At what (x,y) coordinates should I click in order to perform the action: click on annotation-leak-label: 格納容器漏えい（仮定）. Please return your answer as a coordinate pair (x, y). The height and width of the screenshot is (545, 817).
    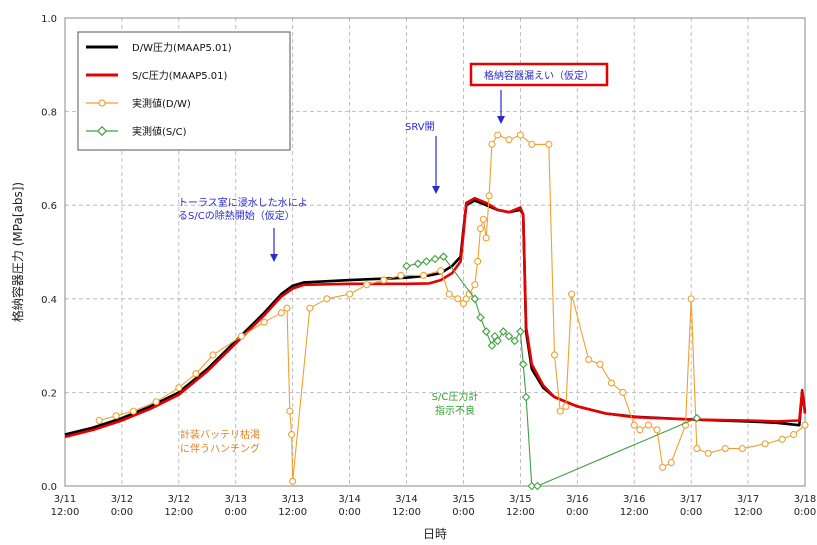
    Looking at the image, I should click on (539, 75).